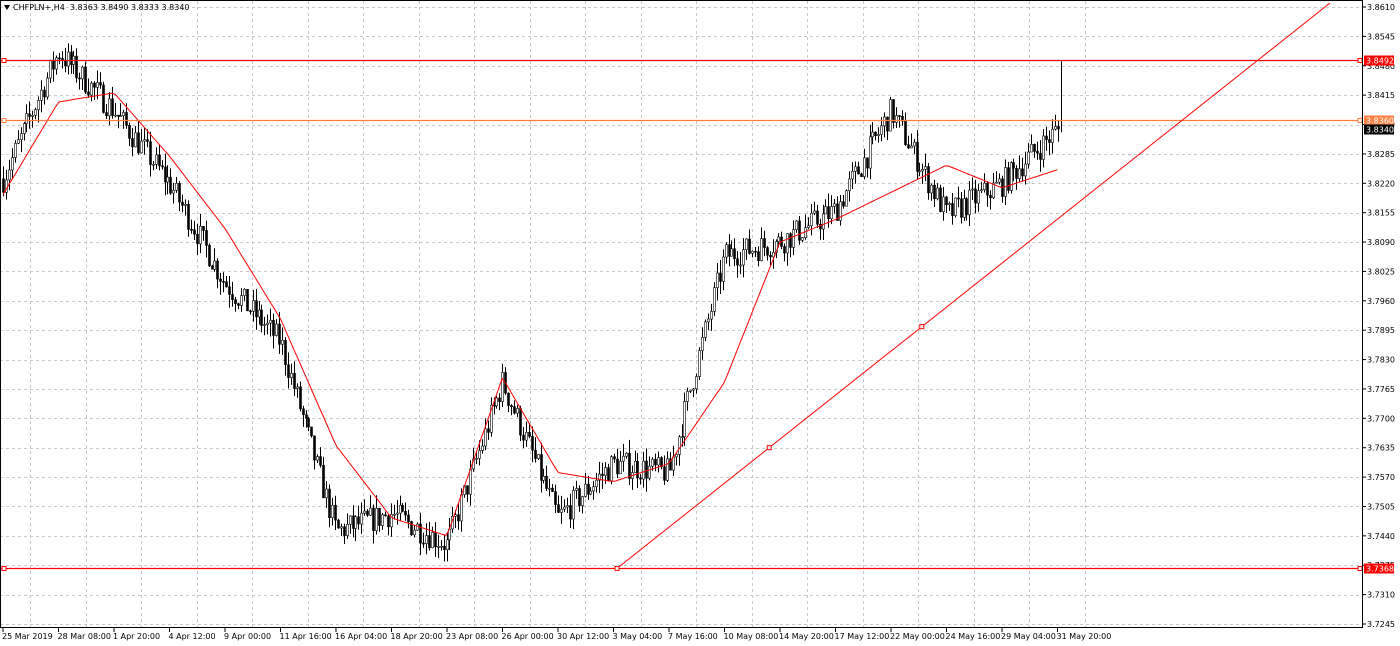  What do you see at coordinates (27, 636) in the screenshot?
I see `time-tick-label: 25 Mar 2019` at bounding box center [27, 636].